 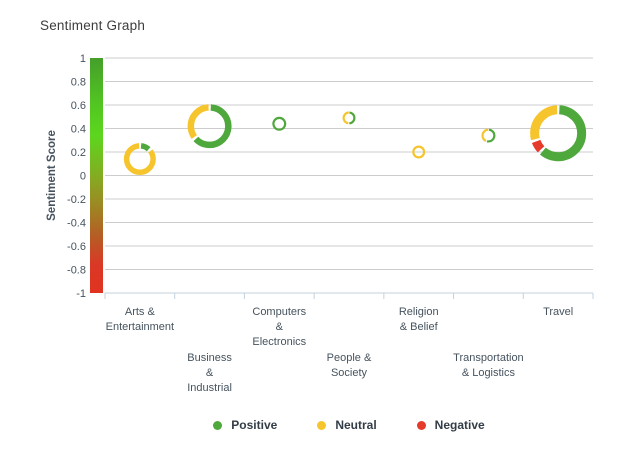 What do you see at coordinates (52, 175) in the screenshot?
I see `y-axis-title: Sentiment Score` at bounding box center [52, 175].